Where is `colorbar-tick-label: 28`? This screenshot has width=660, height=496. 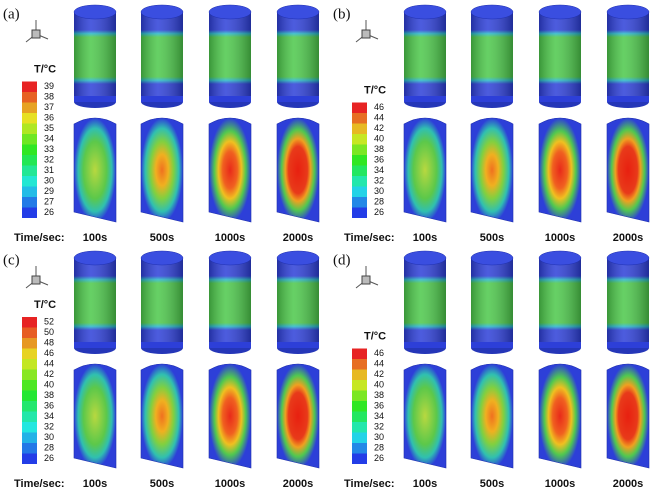
colorbar-tick-label: 28 is located at coordinates (379, 202).